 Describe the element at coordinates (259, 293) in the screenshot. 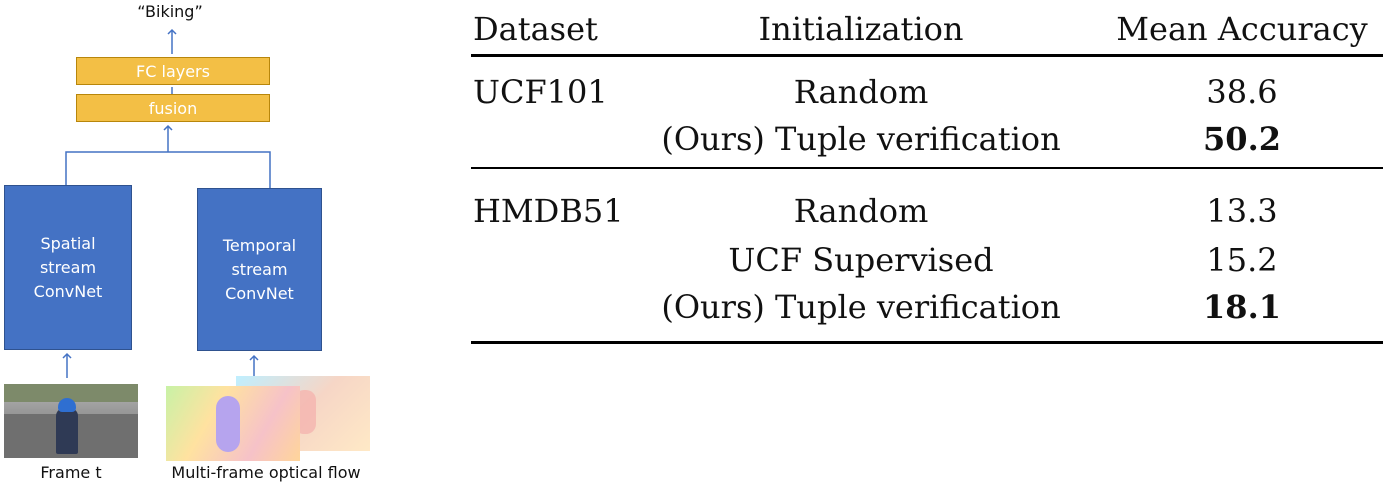

I see `temporal-stream-line-3: ConvNet` at that location.